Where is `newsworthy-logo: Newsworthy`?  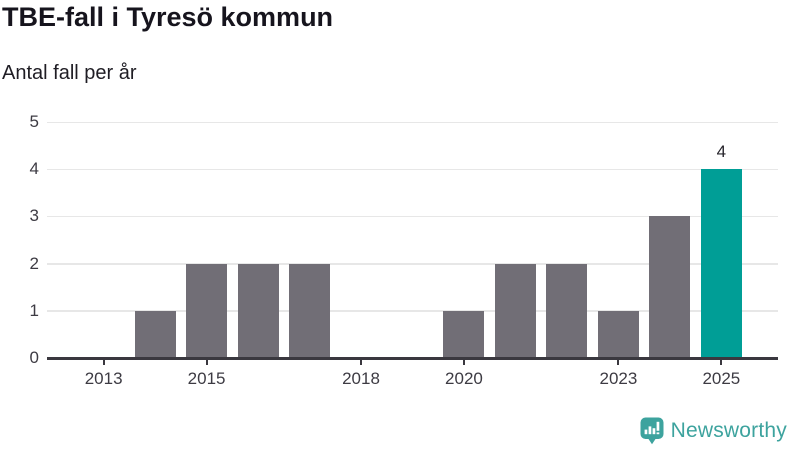 newsworthy-logo: Newsworthy is located at coordinates (713, 431).